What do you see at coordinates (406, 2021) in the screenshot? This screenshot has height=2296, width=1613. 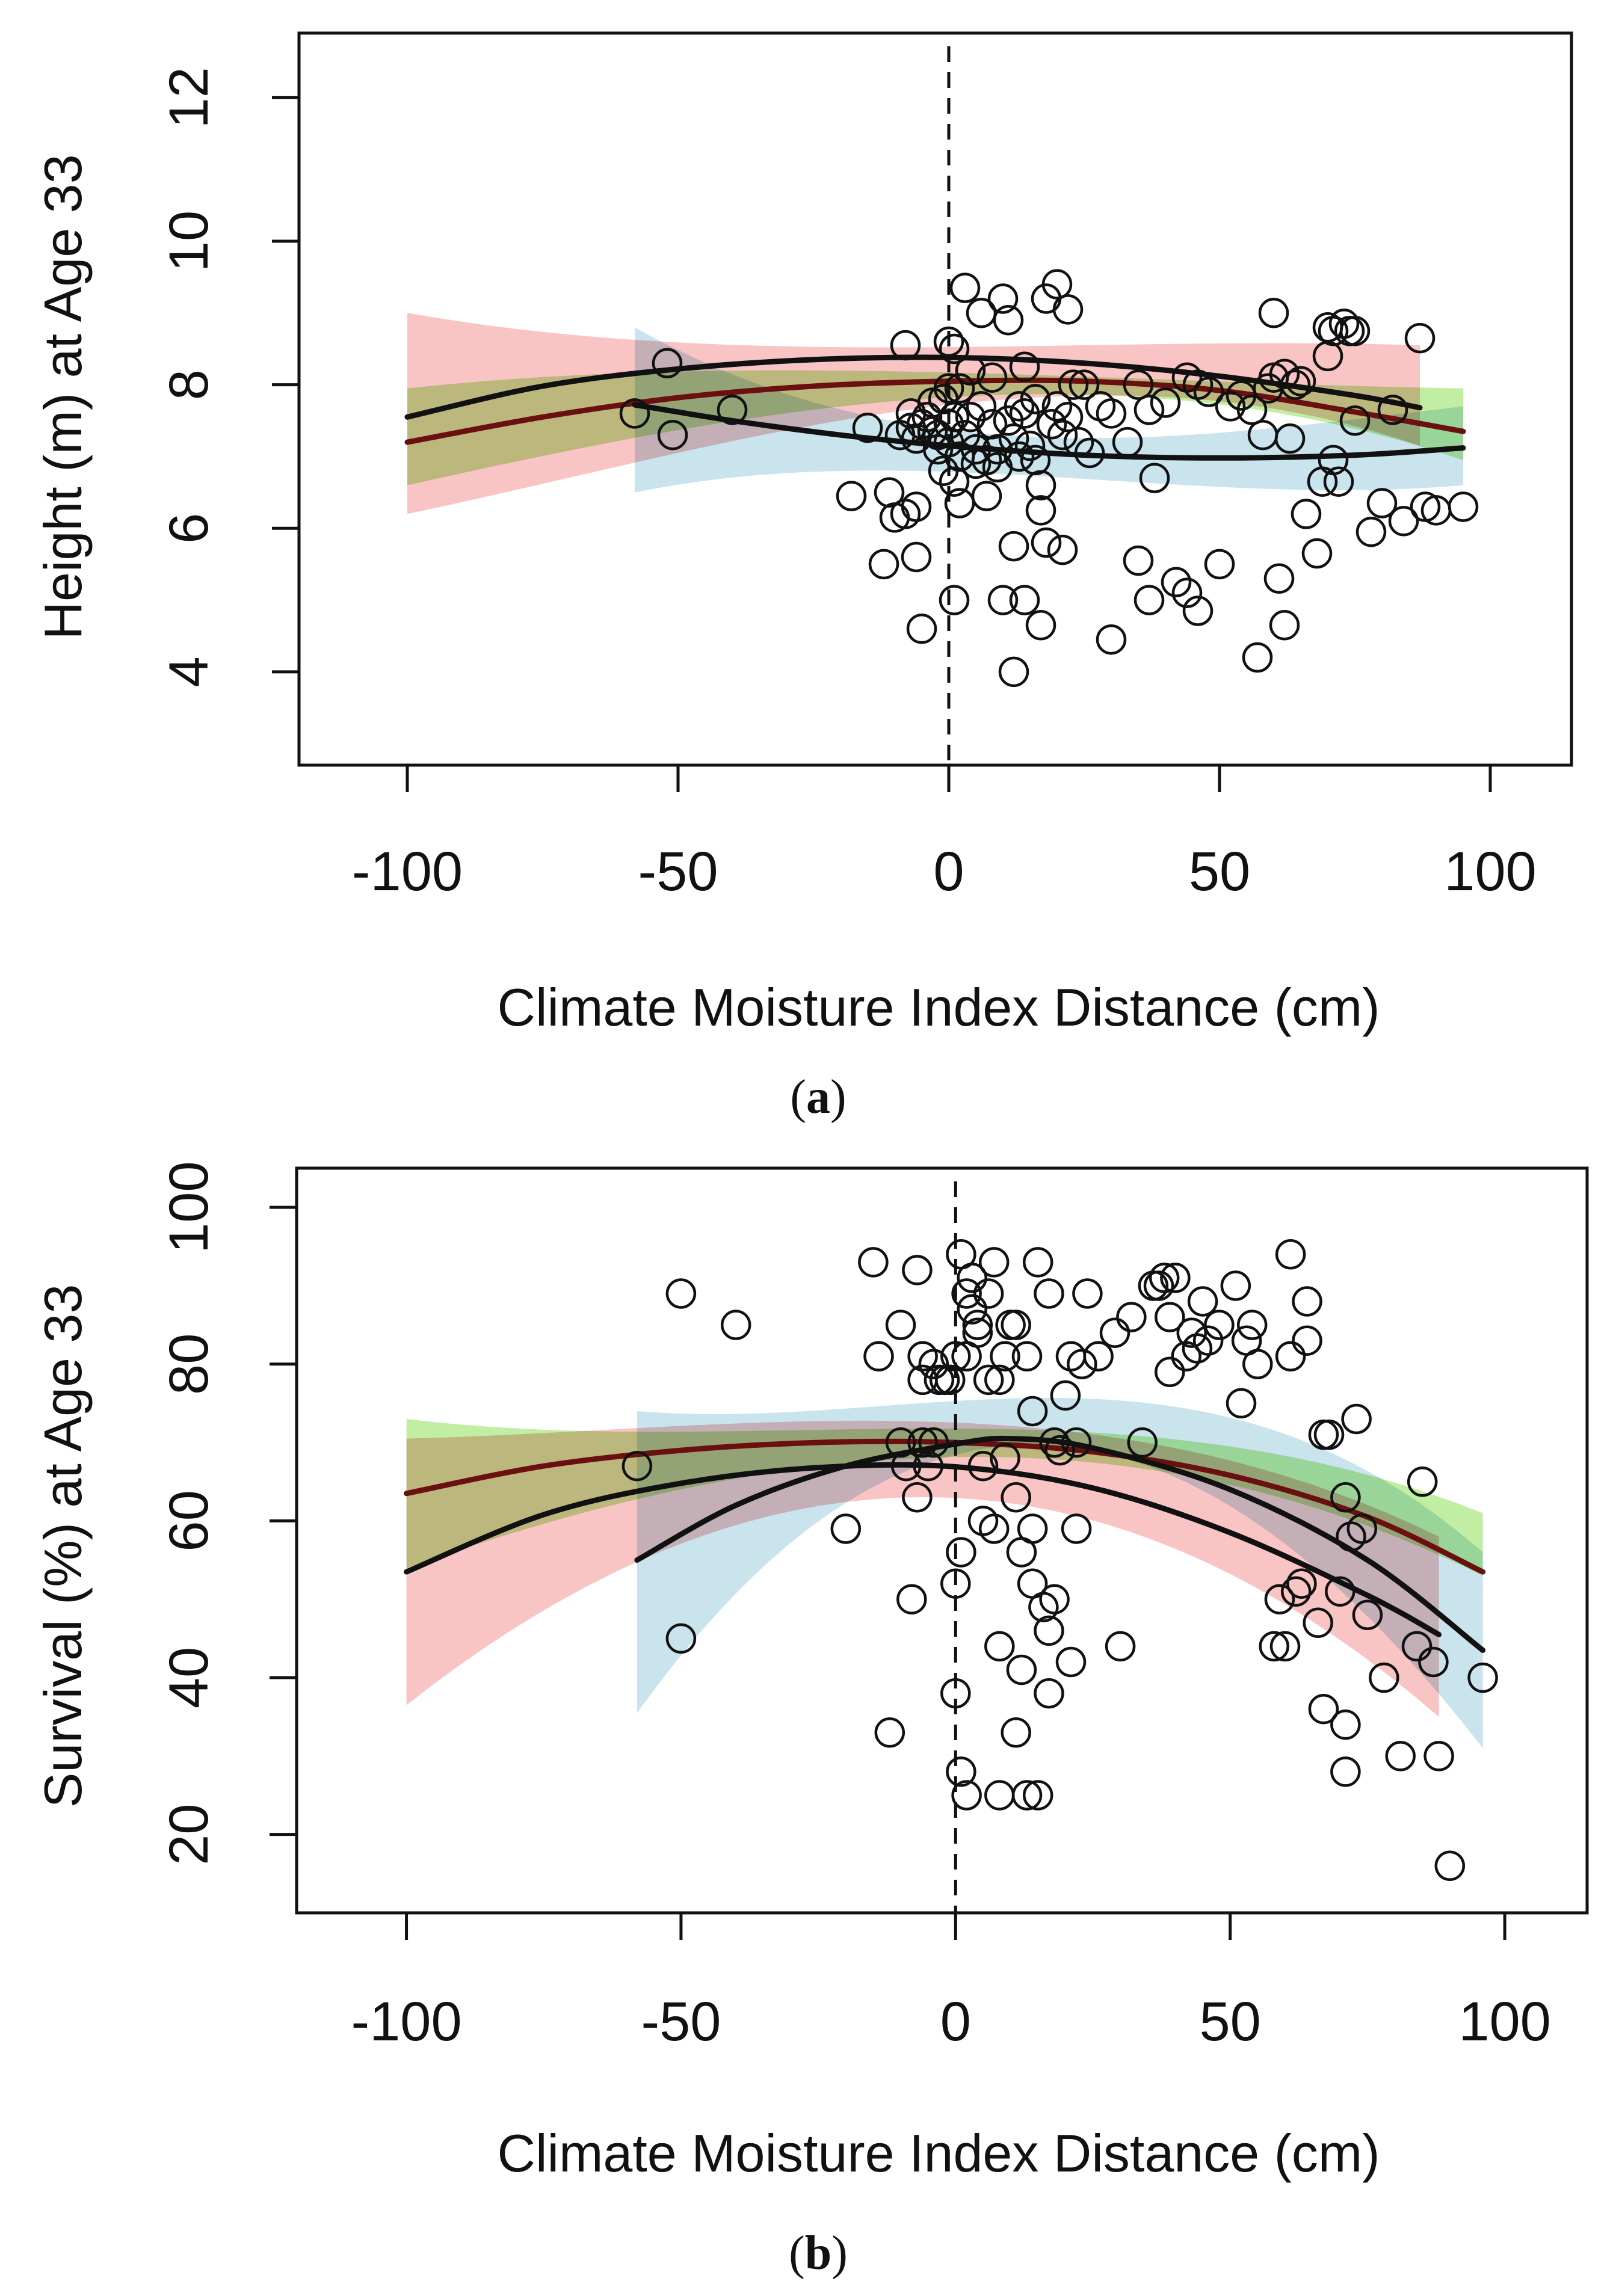 I see `x-tick-label: -100` at bounding box center [406, 2021].